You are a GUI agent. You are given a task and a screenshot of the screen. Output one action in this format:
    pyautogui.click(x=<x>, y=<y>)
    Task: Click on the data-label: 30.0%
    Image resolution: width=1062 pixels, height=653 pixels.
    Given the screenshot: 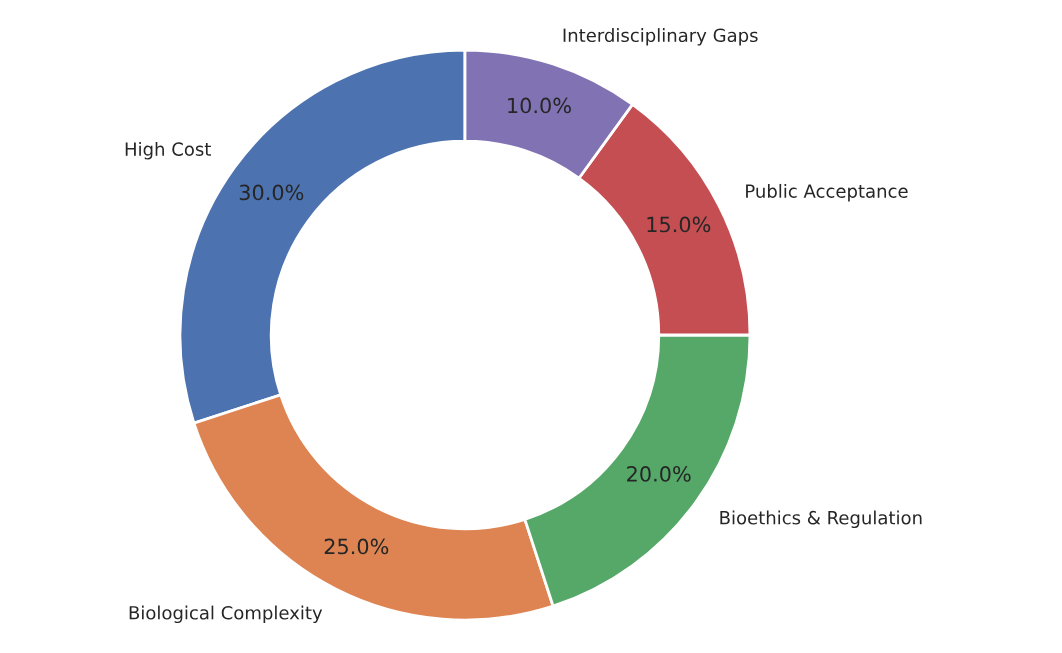 What is the action you would take?
    pyautogui.click(x=271, y=192)
    